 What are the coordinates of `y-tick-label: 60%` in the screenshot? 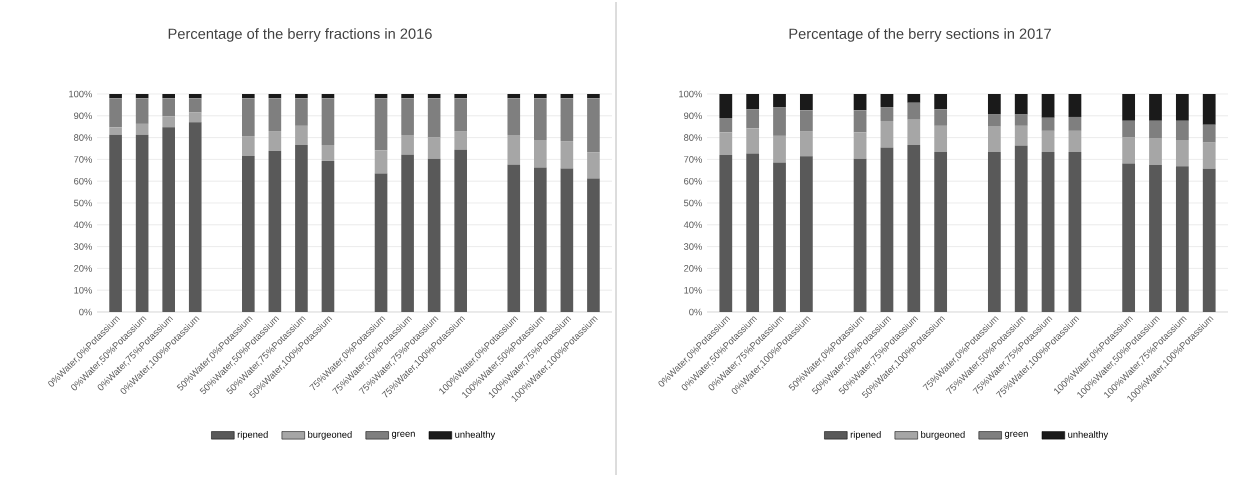 It's located at (83, 181).